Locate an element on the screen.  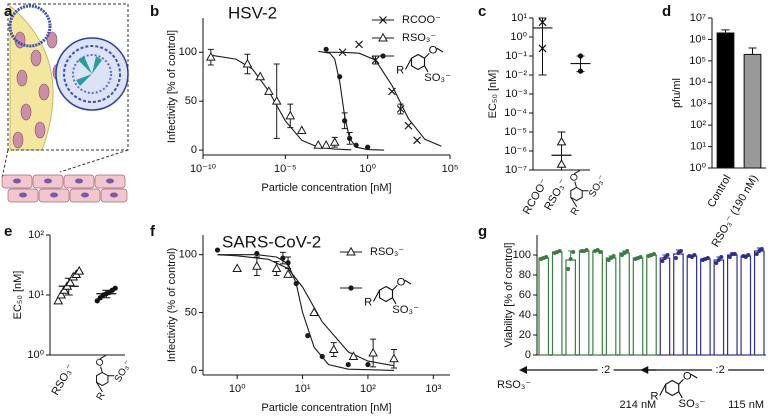
y-tick-label: 20 is located at coordinates (525, 335).